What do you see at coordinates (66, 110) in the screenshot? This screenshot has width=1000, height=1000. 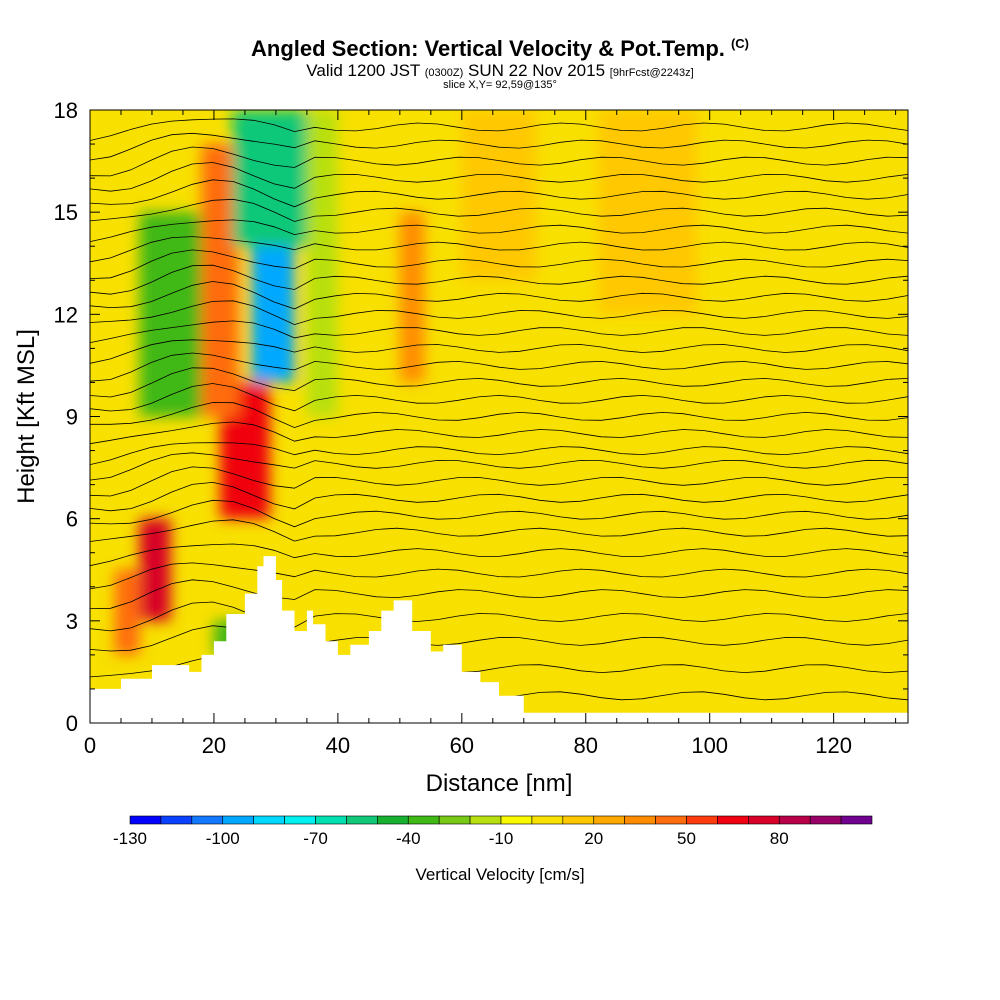 I see `y-tick-label: 18` at bounding box center [66, 110].